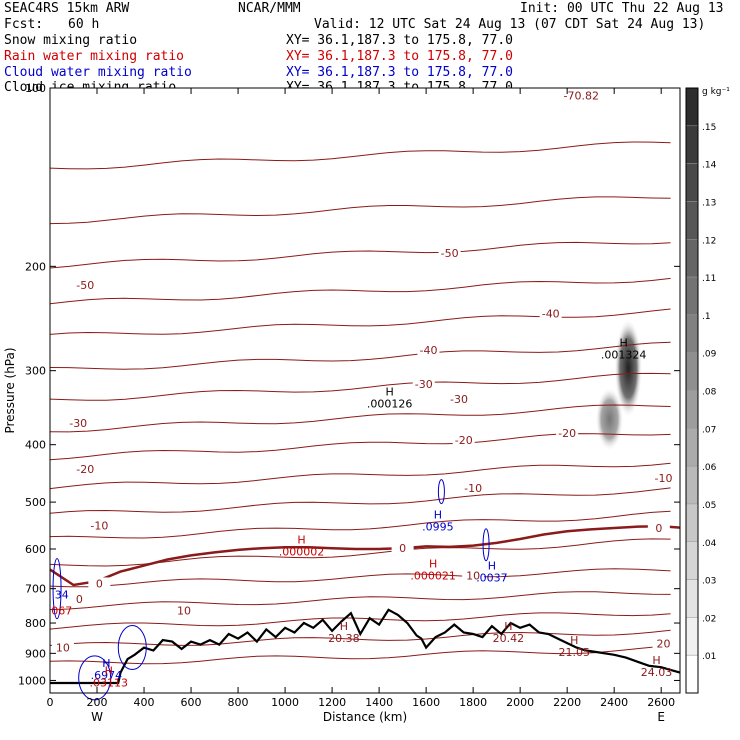 The height and width of the screenshot is (740, 740). What do you see at coordinates (67, 8) in the screenshot?
I see `model-title: SEAC4RS 15km ARW` at bounding box center [67, 8].